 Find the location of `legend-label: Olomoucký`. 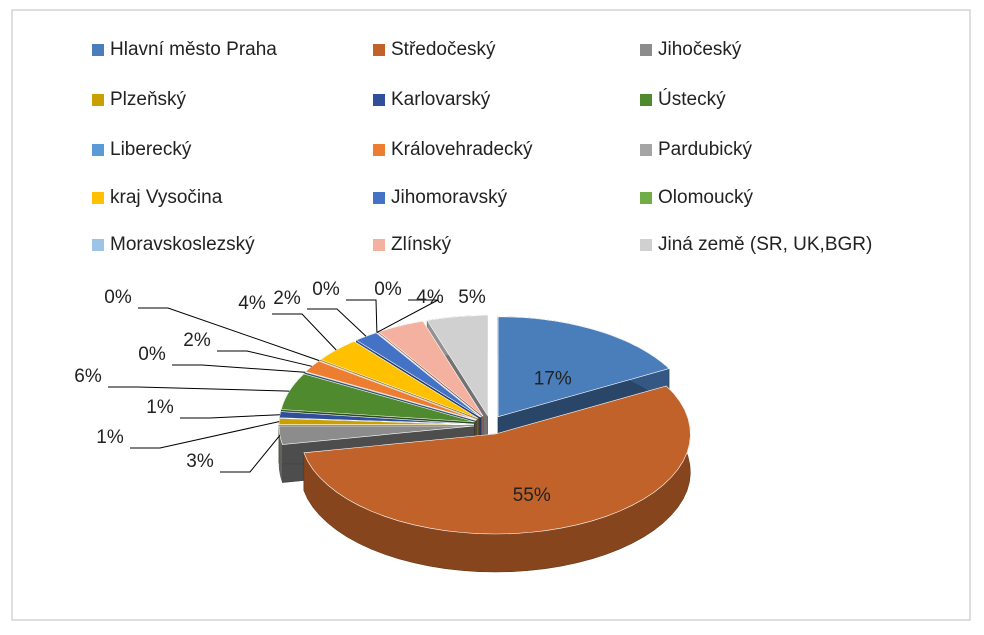

legend-label: Olomoucký is located at coordinates (706, 197).